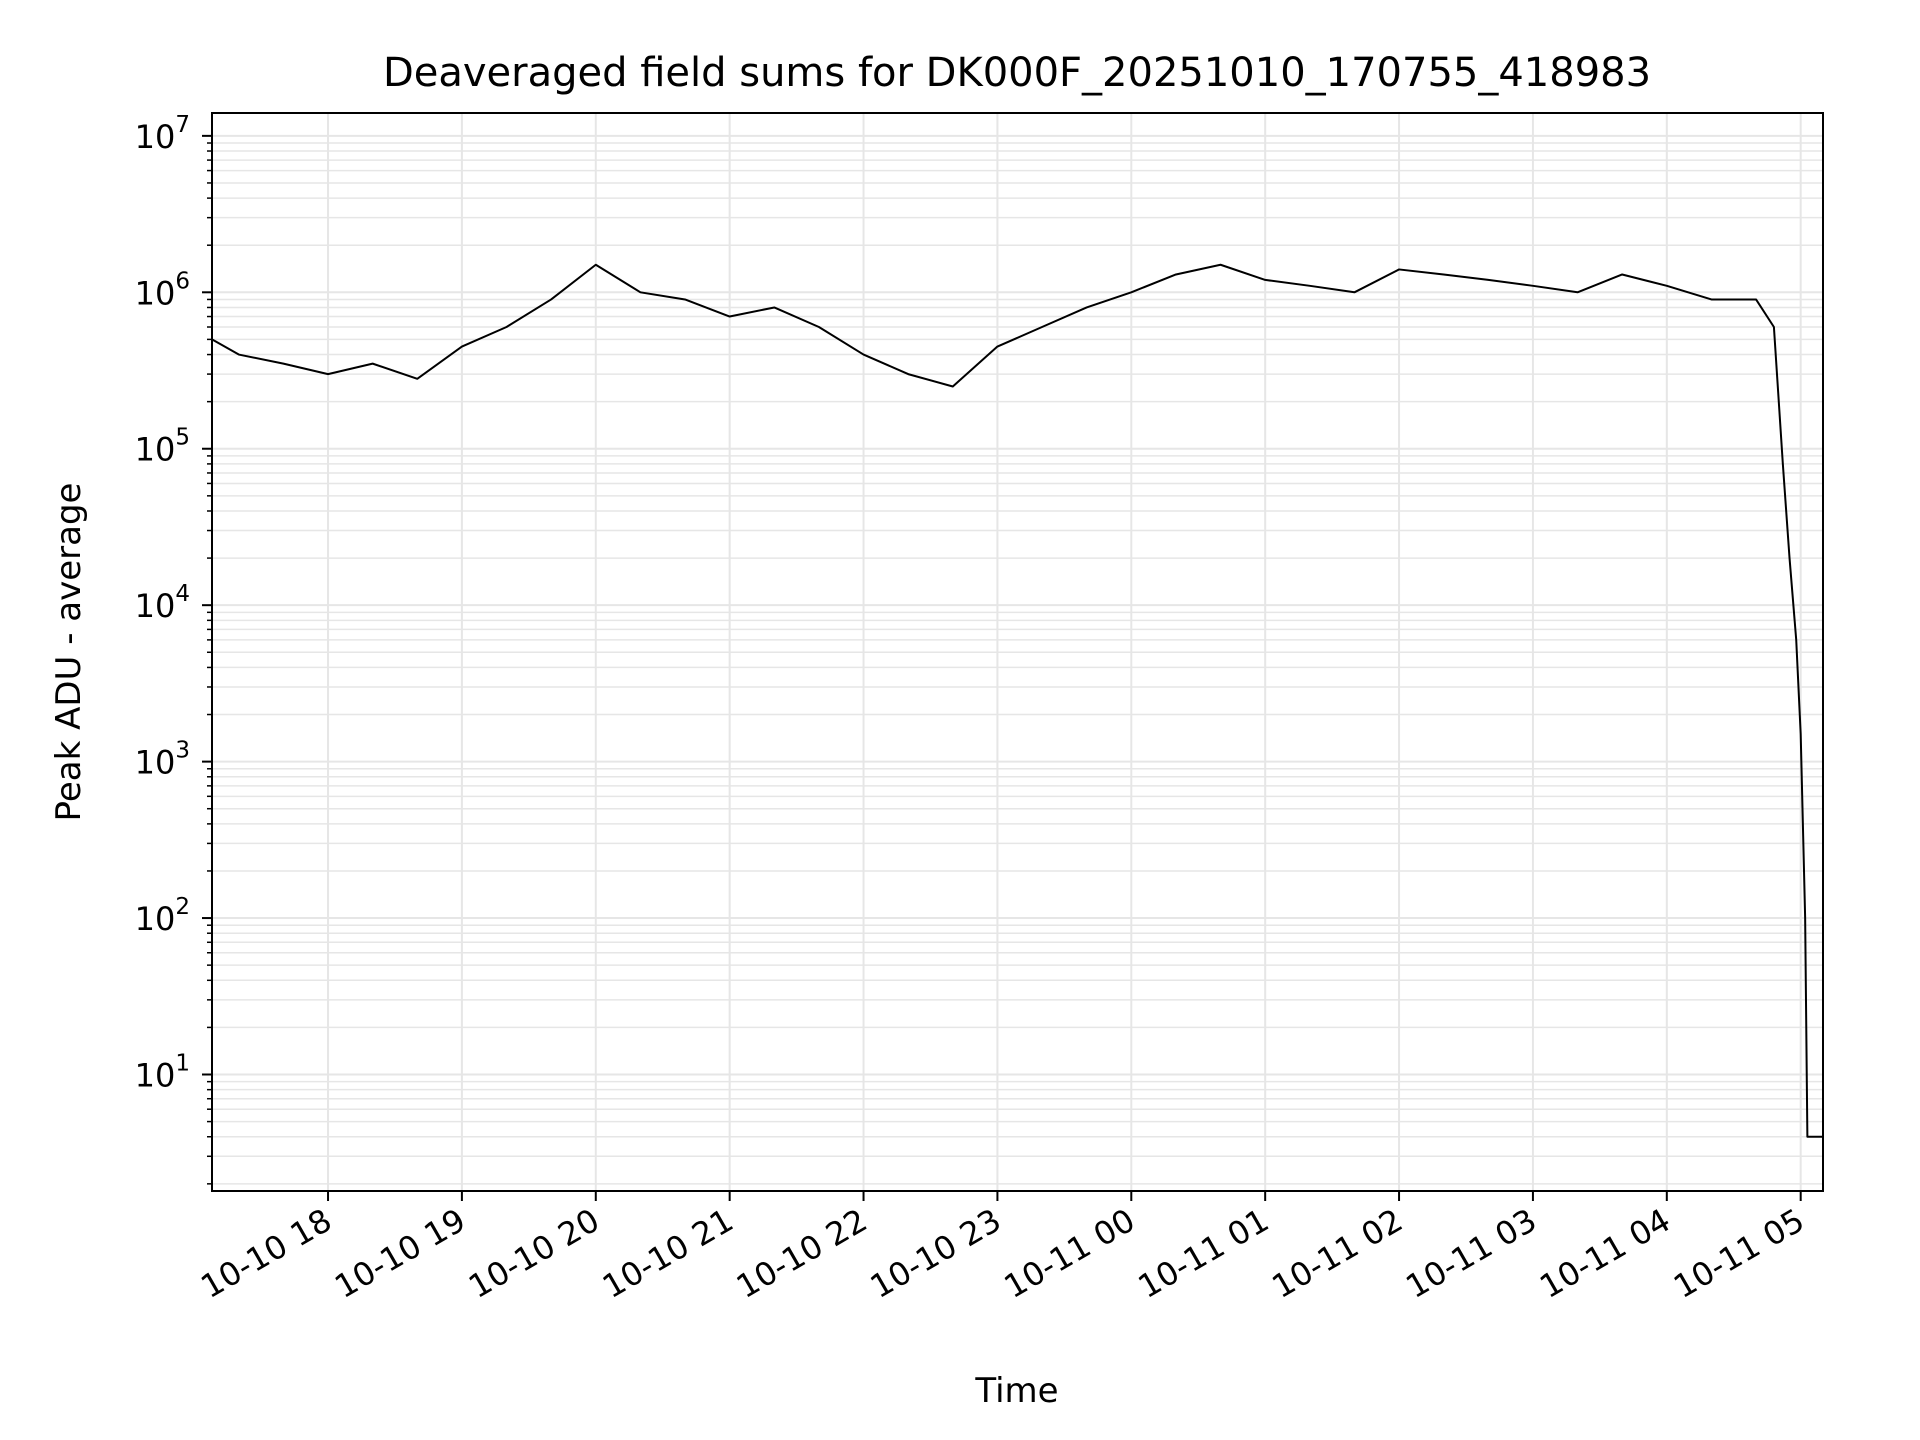  What do you see at coordinates (162, 447) in the screenshot?
I see `y-tick-label: 10⁵` at bounding box center [162, 447].